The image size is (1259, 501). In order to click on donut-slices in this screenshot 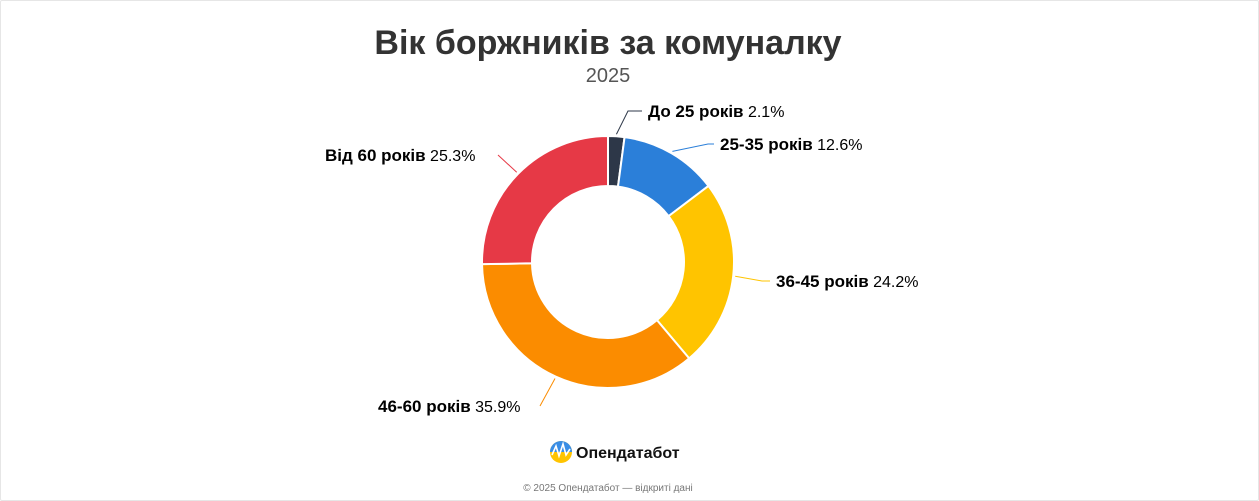, I will do `click(608, 262)`.